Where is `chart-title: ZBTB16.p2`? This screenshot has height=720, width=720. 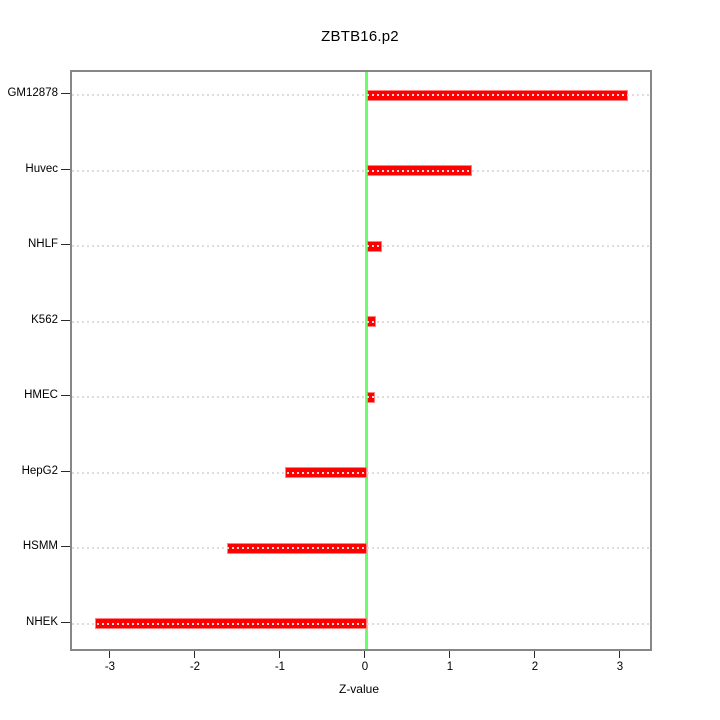
chart-title: ZBTB16.p2 is located at coordinates (360, 36).